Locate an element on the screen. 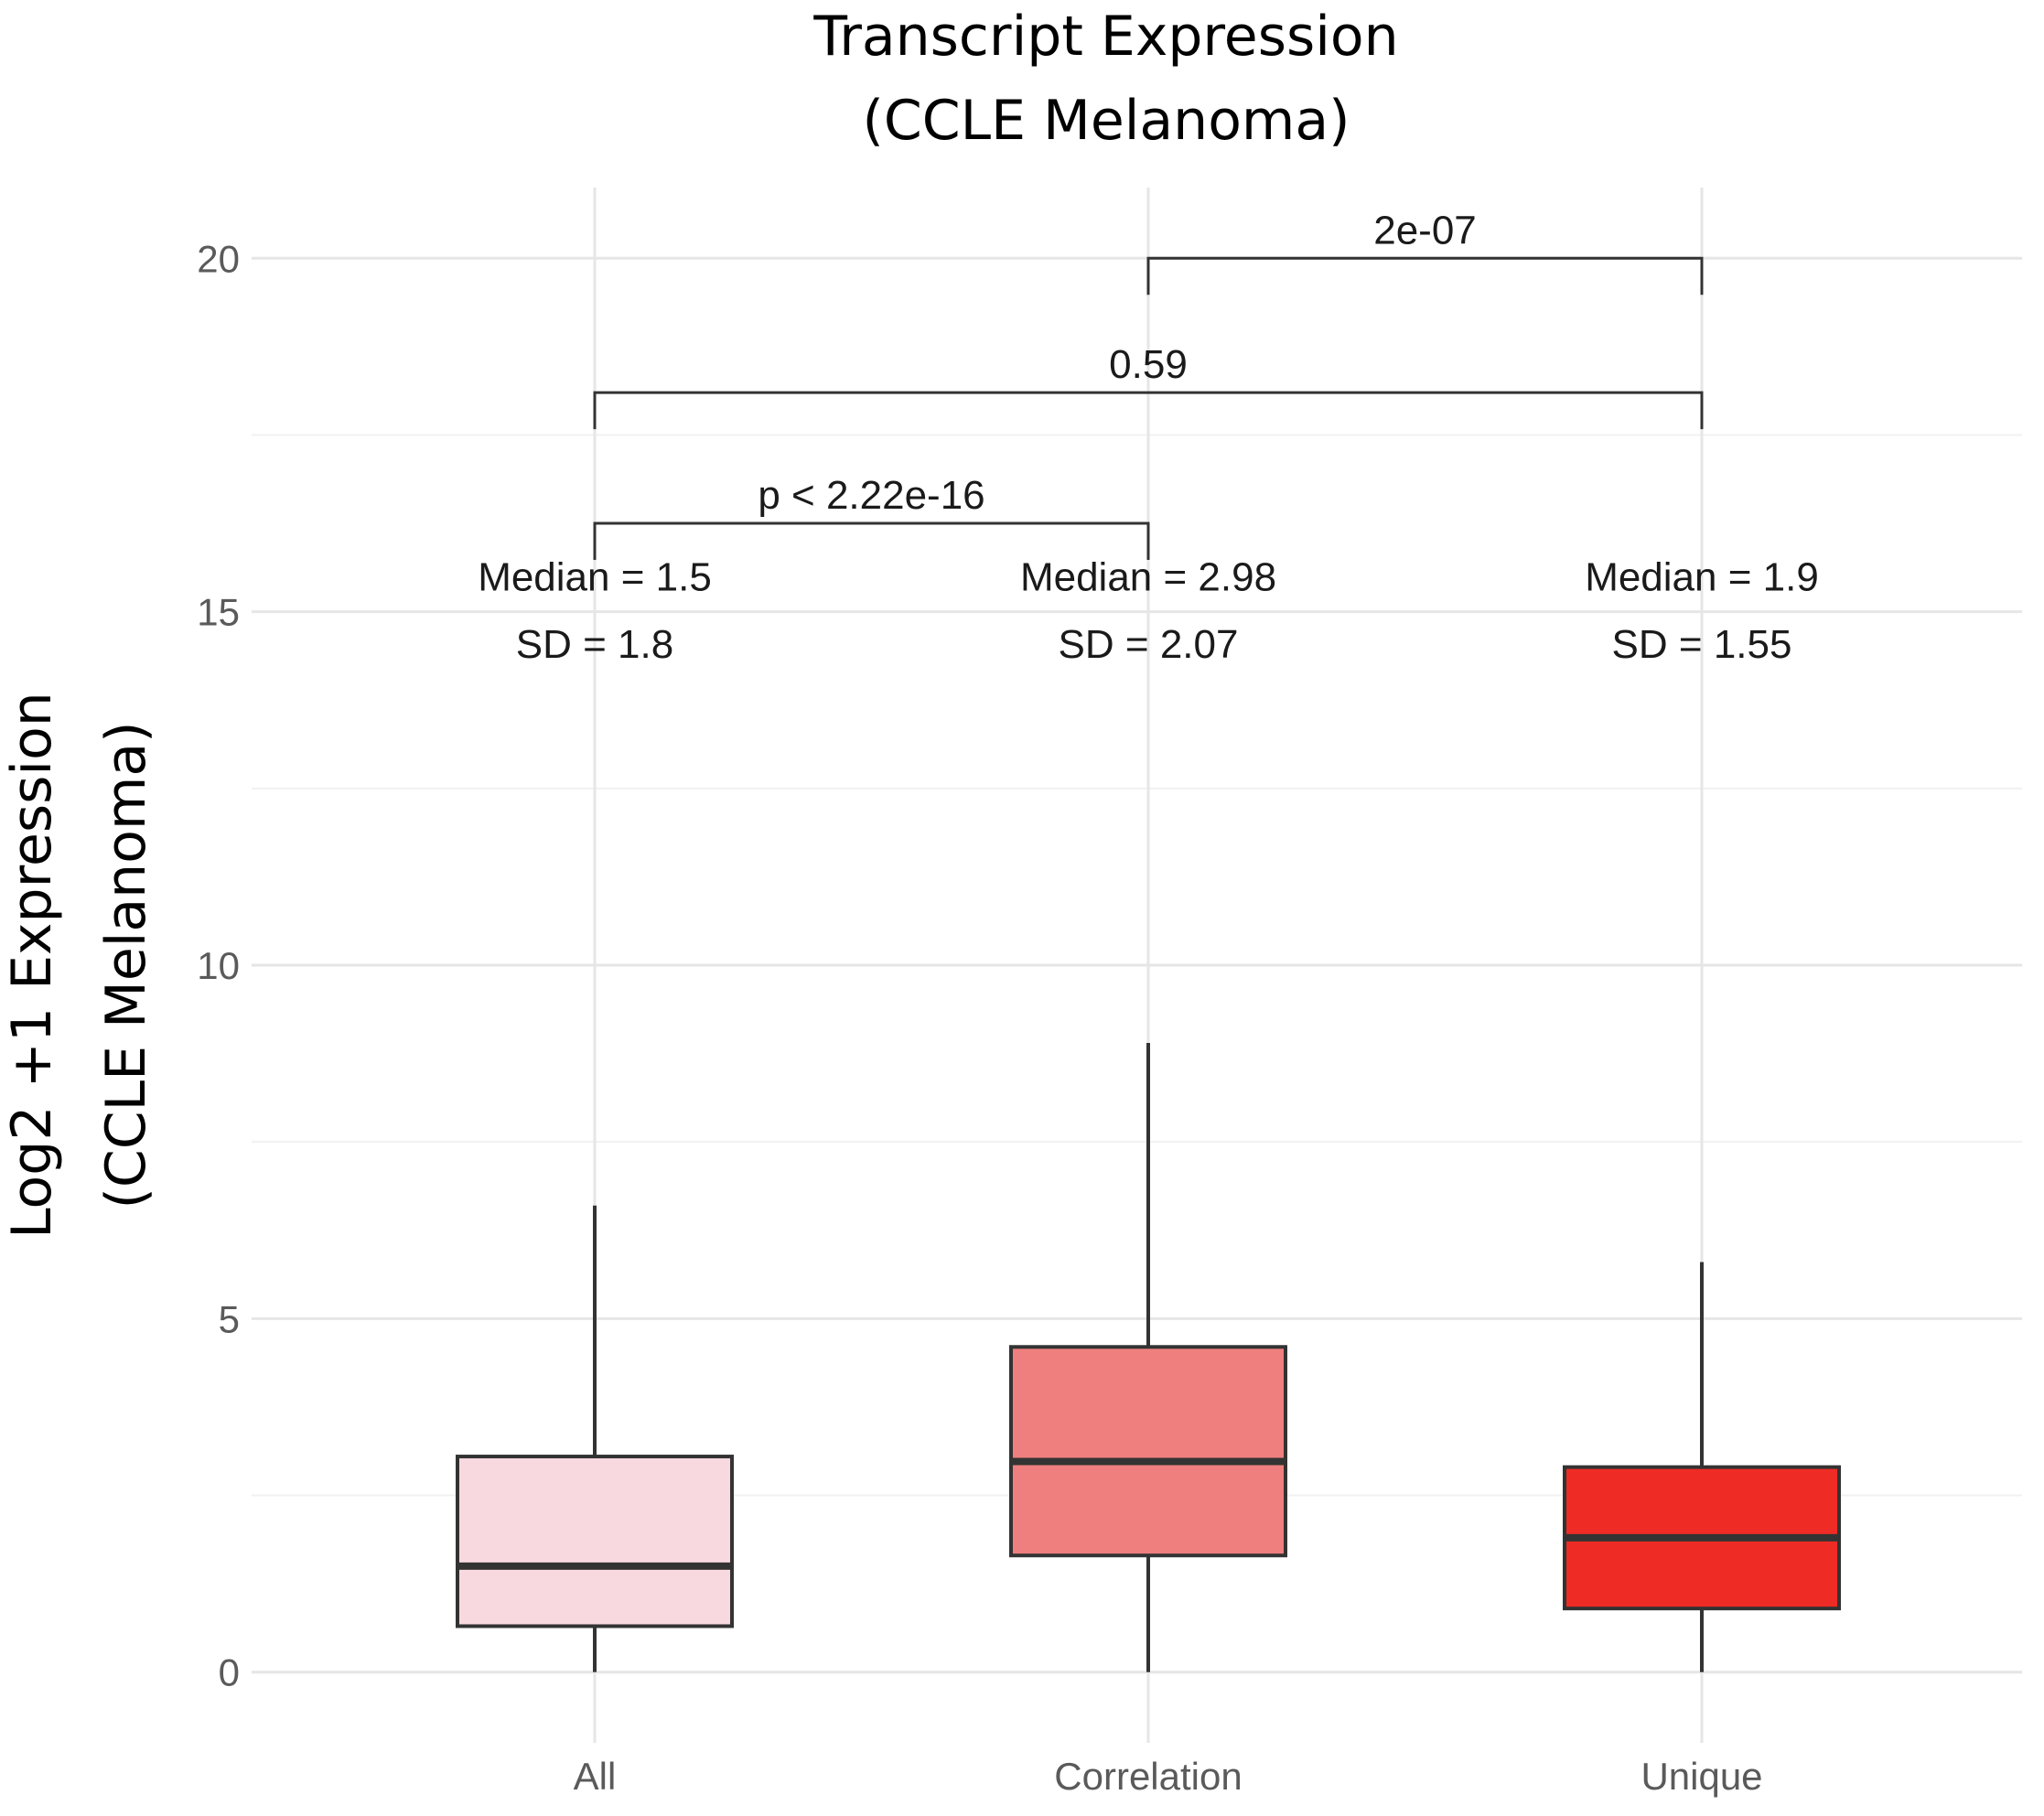  chart-title-line-1: Transcript Expression is located at coordinates (1105, 37).